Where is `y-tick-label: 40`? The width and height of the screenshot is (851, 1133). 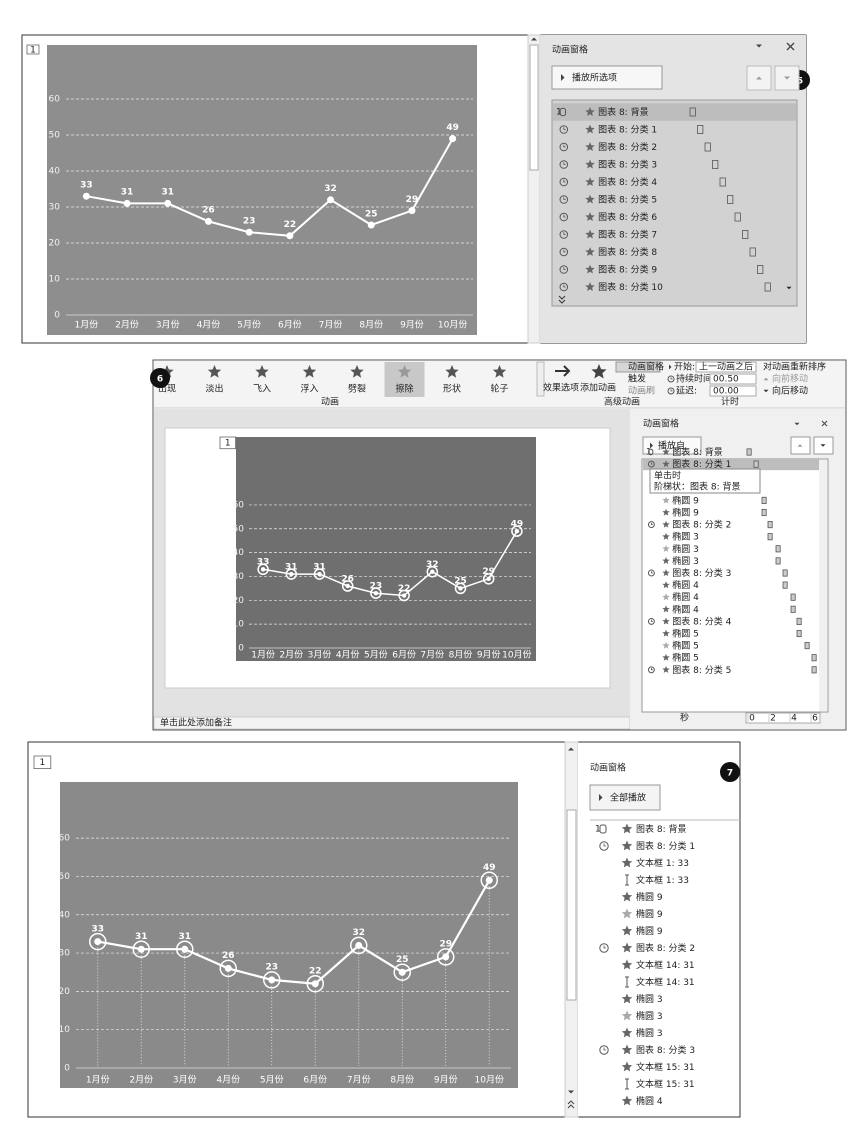
y-tick-label: 40 is located at coordinates (65, 915).